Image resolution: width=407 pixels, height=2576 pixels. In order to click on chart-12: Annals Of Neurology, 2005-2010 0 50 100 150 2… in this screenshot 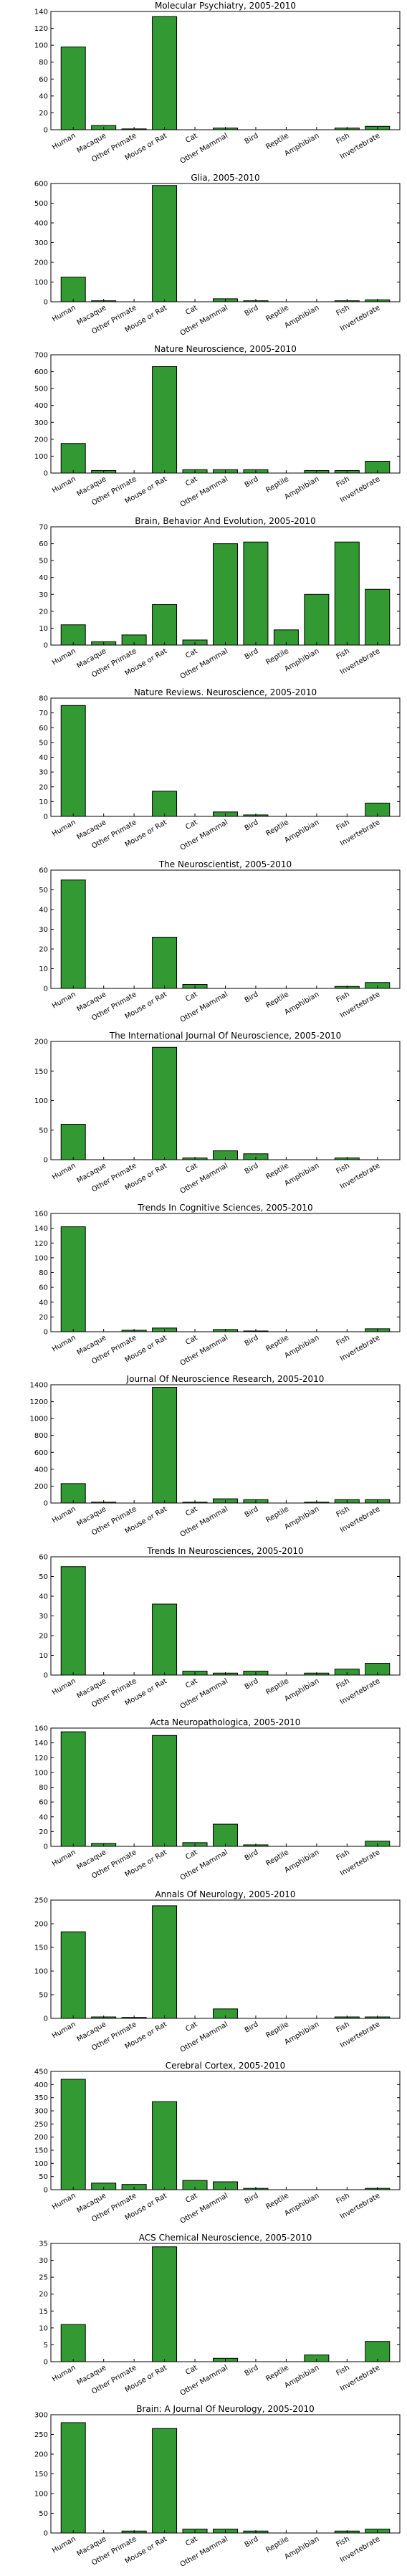, I will do `click(217, 1971)`.